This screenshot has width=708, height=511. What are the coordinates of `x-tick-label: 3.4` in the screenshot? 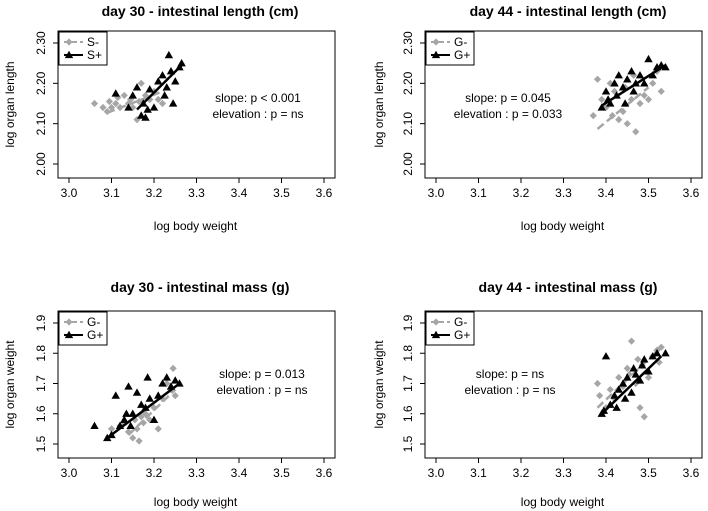 It's located at (606, 473).